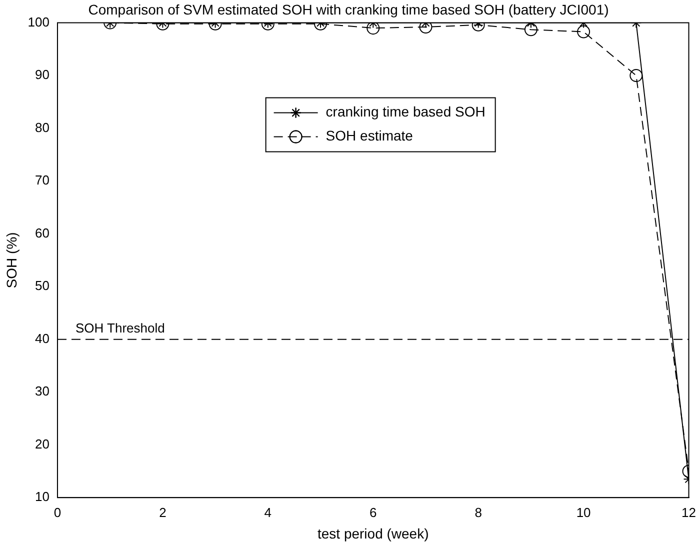 This screenshot has height=545, width=699. What do you see at coordinates (58, 512) in the screenshot?
I see `x-tick-label: 0` at bounding box center [58, 512].